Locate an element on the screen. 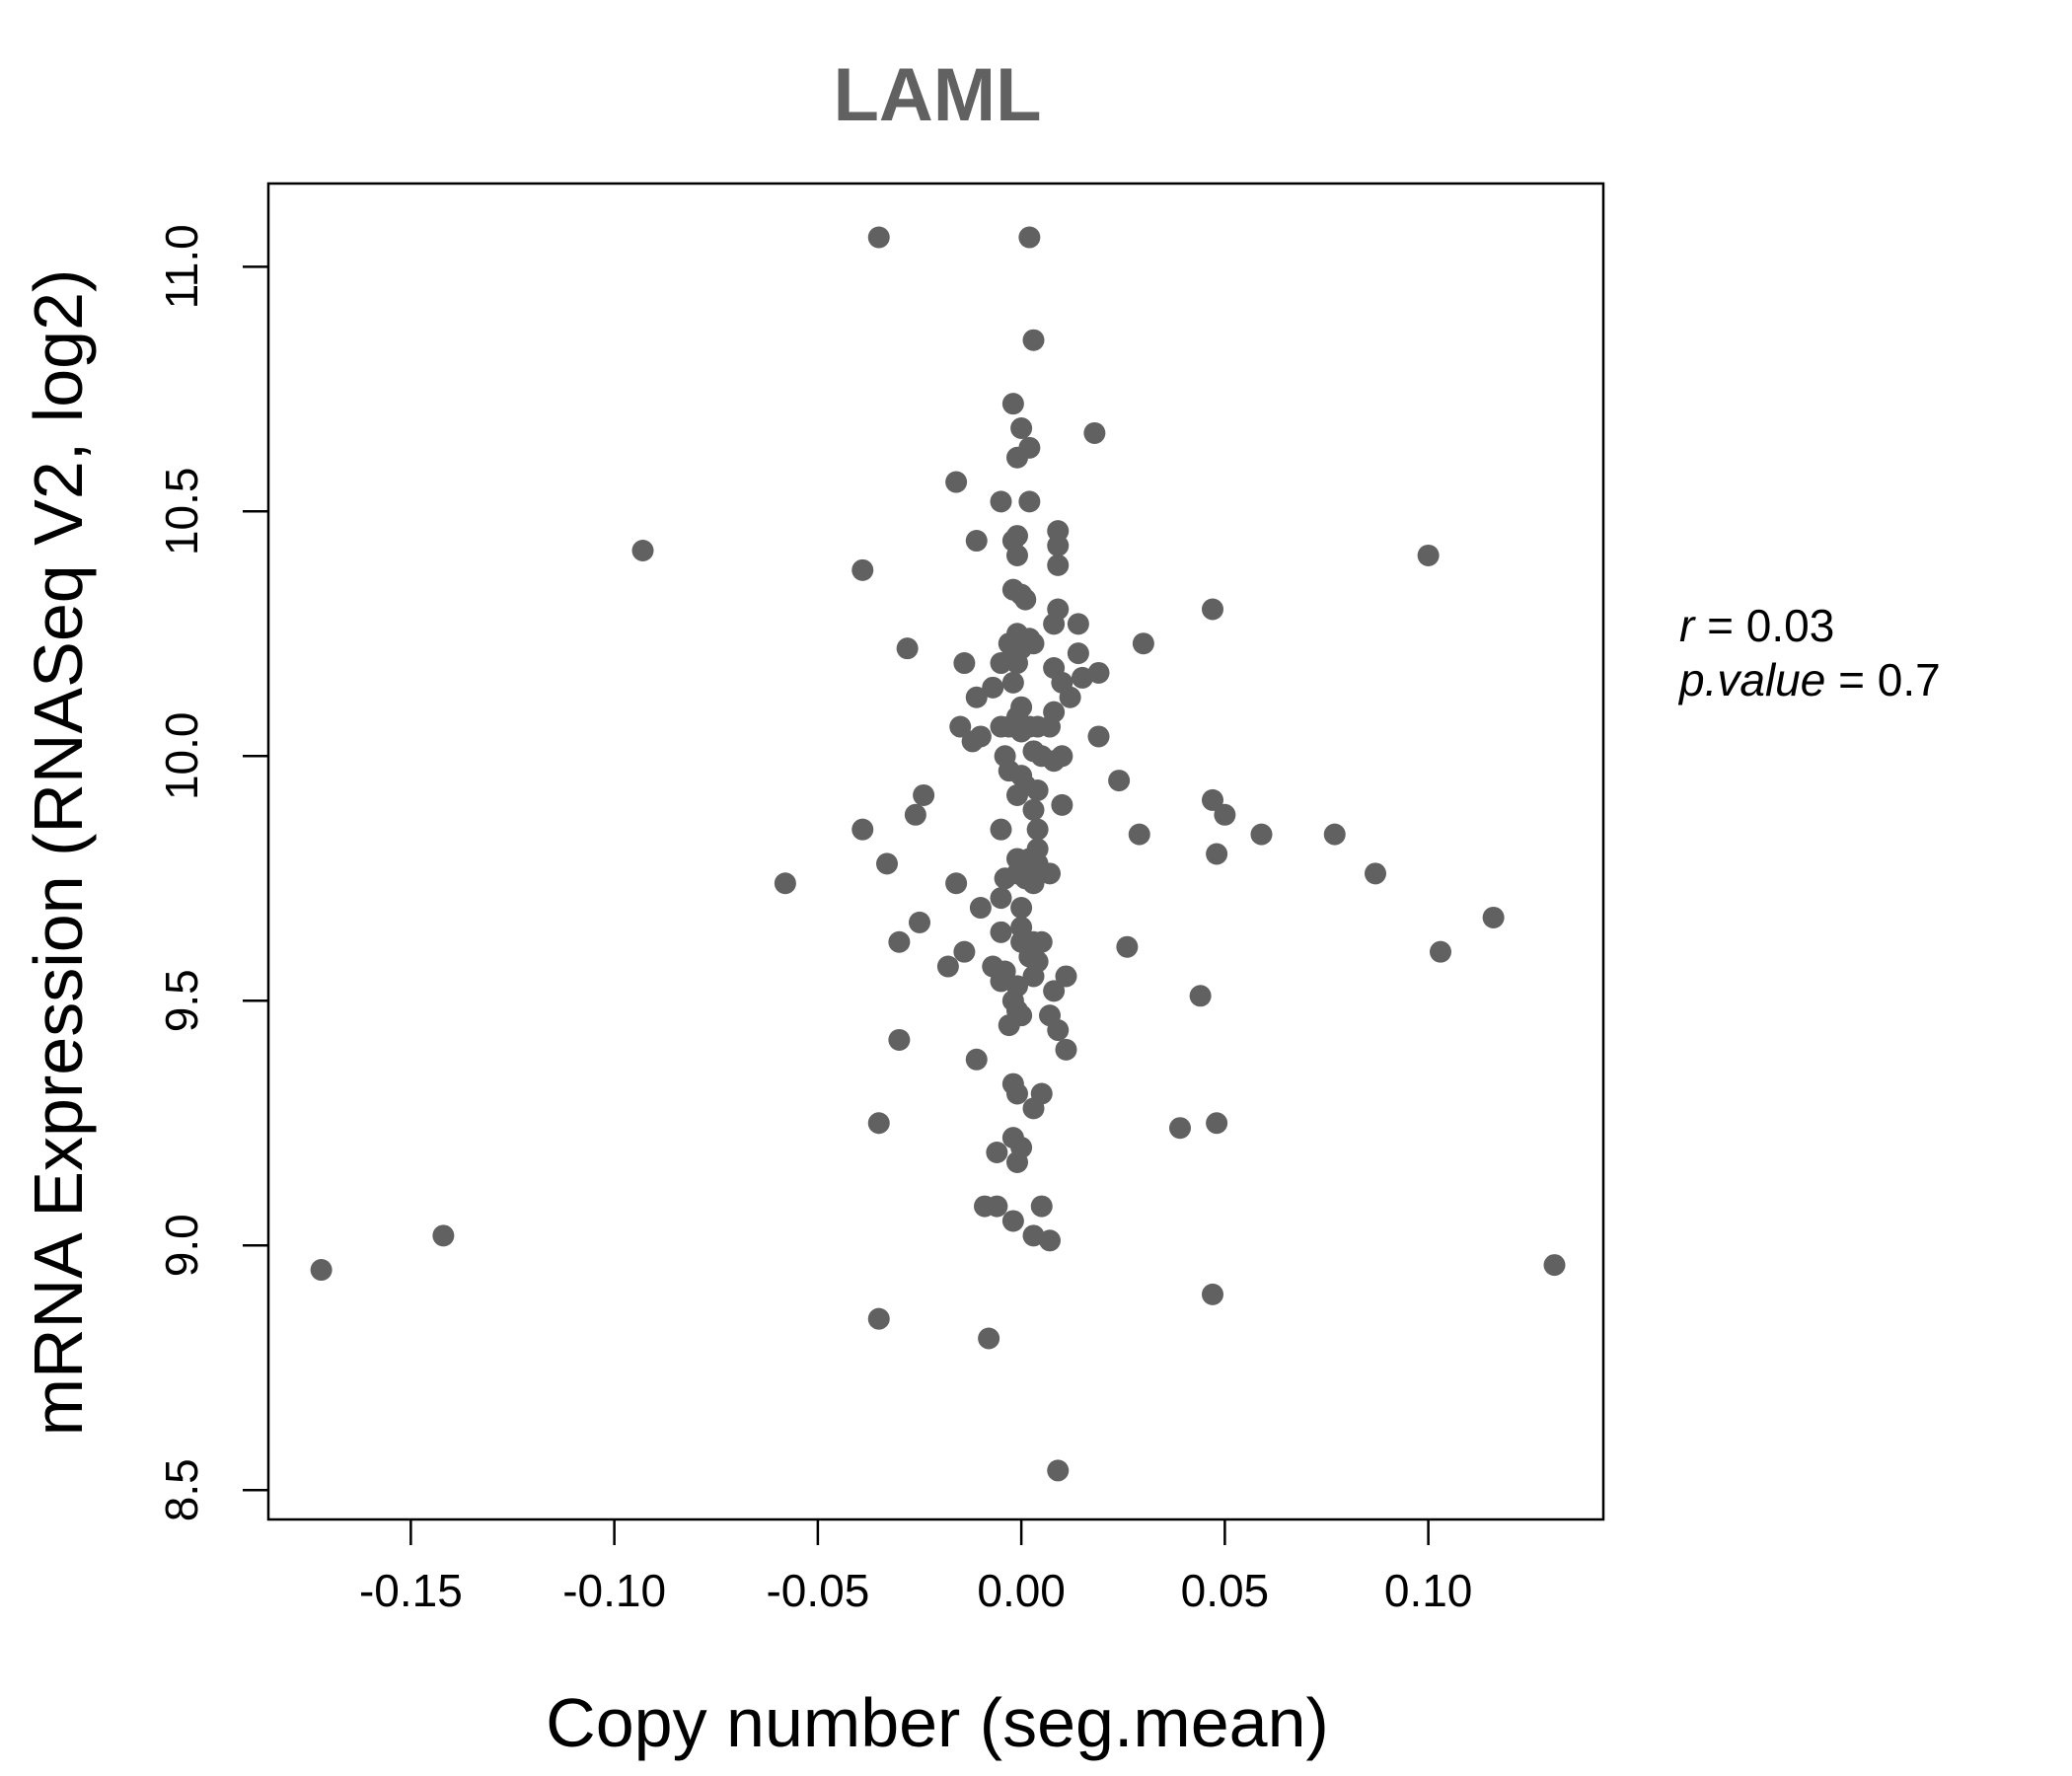 This screenshot has height=1776, width=2072. p-value-stat: p.value = 0.7 is located at coordinates (1809, 680).